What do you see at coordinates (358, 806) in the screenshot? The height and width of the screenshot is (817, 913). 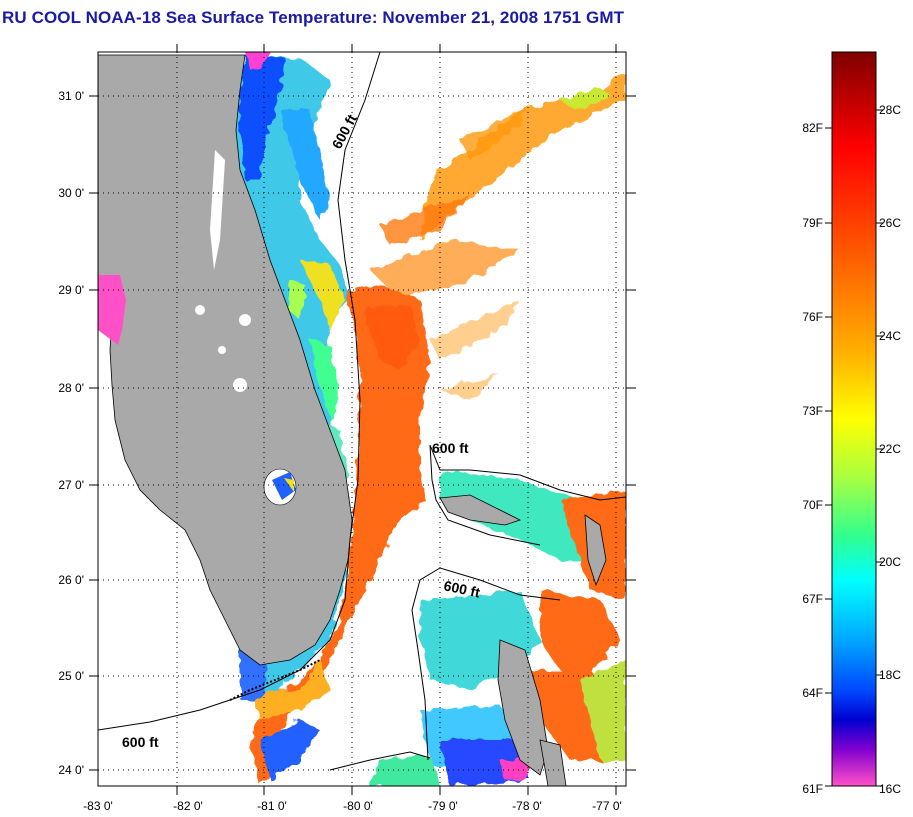 I see `lon-label-80: -80 0'` at bounding box center [358, 806].